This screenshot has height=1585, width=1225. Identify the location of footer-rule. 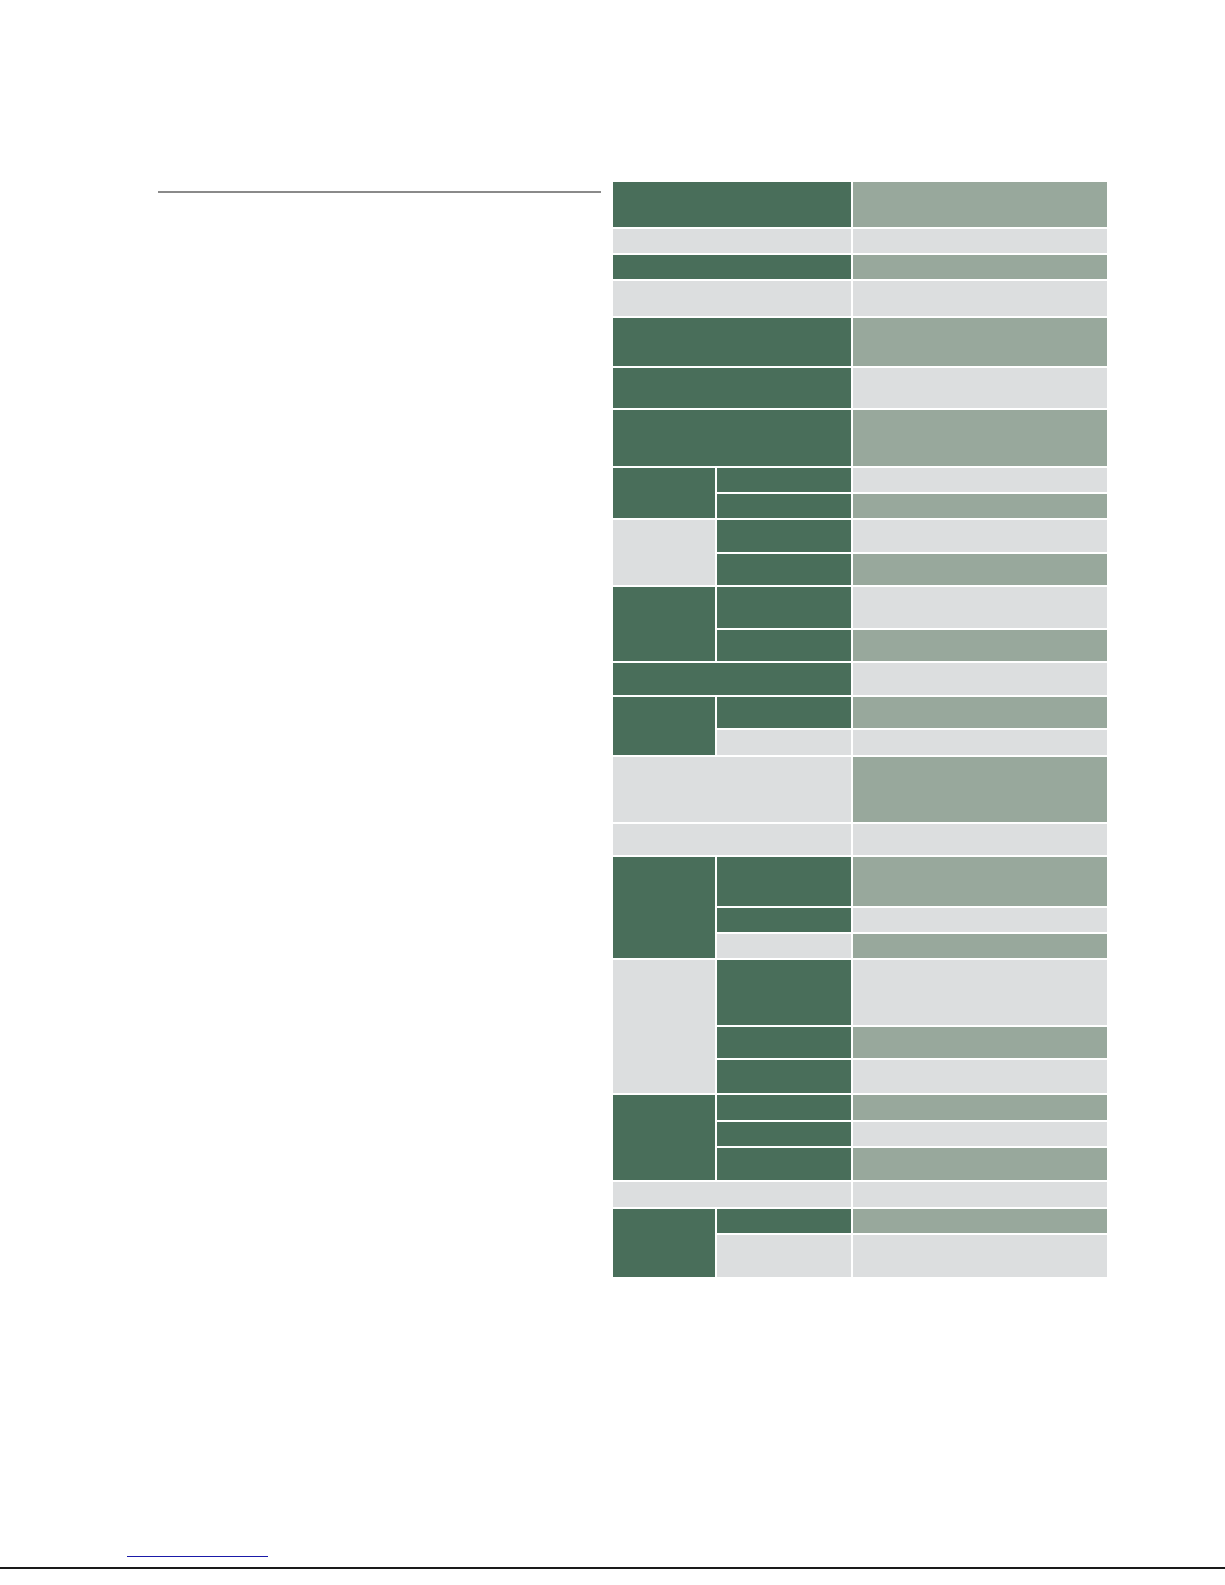
(612, 1568).